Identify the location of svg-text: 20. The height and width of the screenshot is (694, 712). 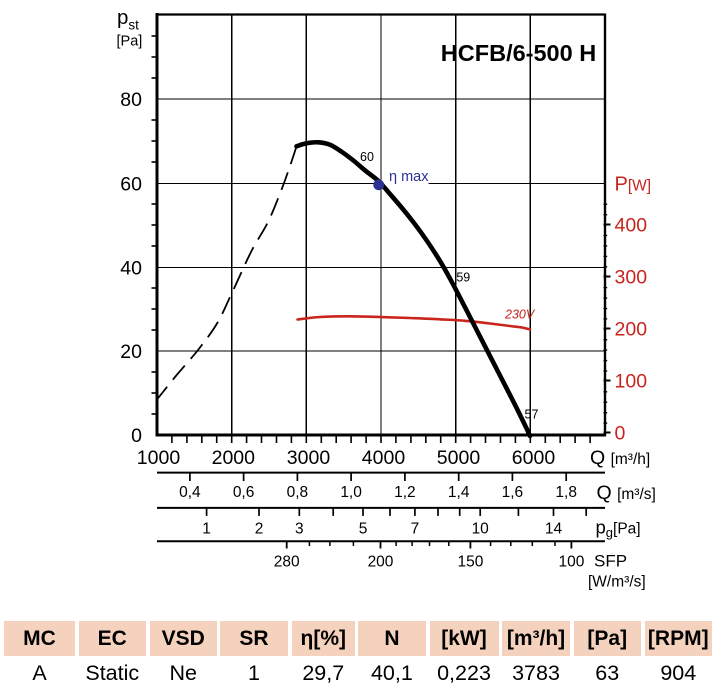
(131, 352).